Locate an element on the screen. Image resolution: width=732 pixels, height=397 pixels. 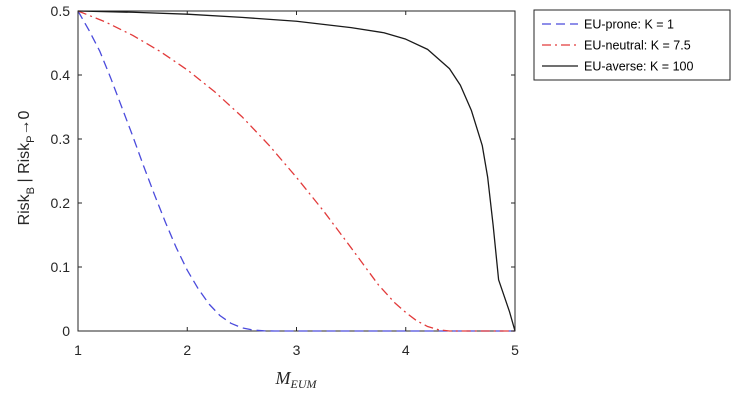
y-tick-label: 0 is located at coordinates (66, 331).